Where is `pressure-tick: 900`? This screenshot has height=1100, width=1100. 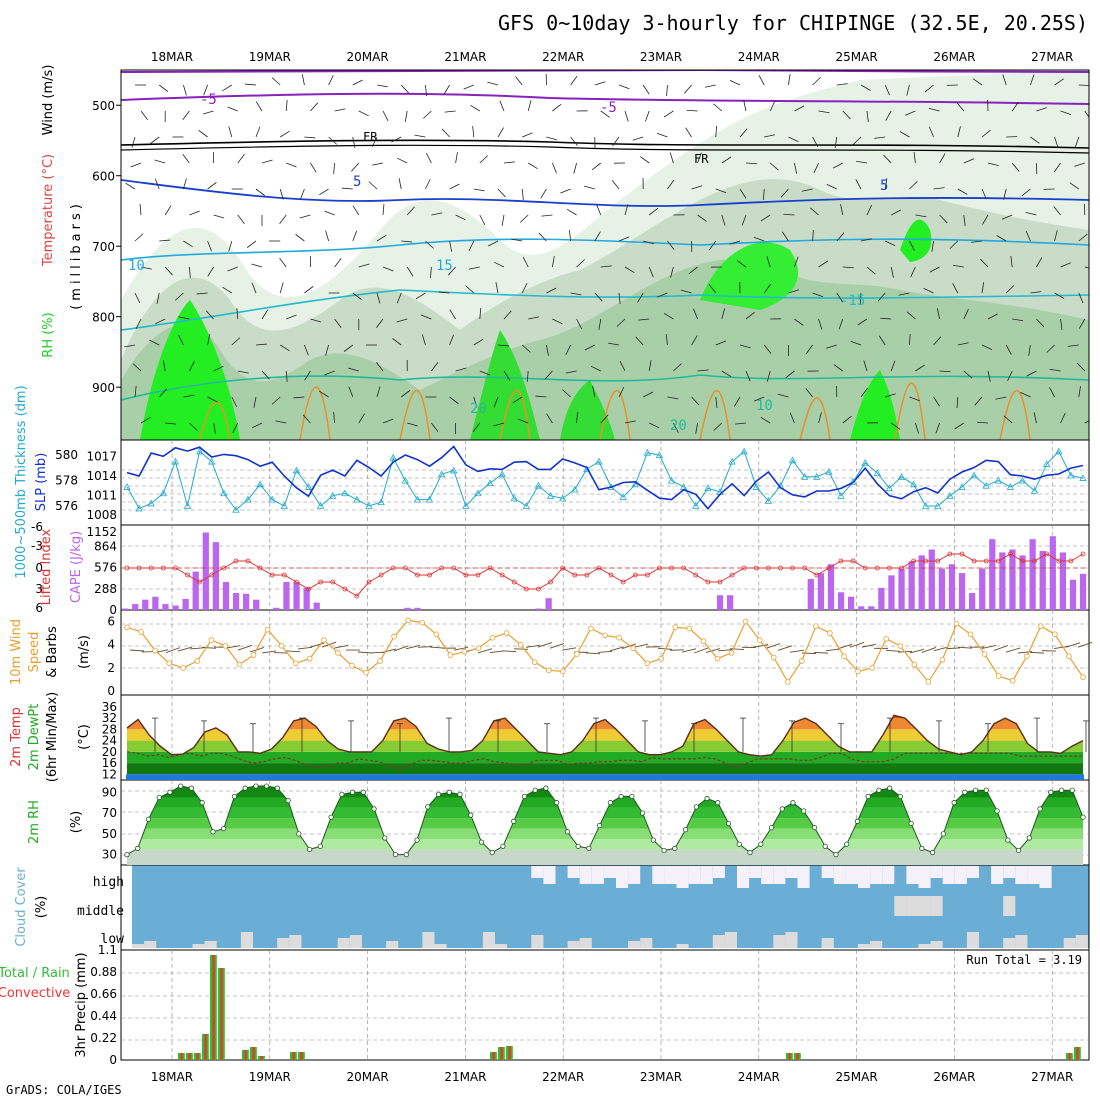
pressure-tick: 900 is located at coordinates (103, 388).